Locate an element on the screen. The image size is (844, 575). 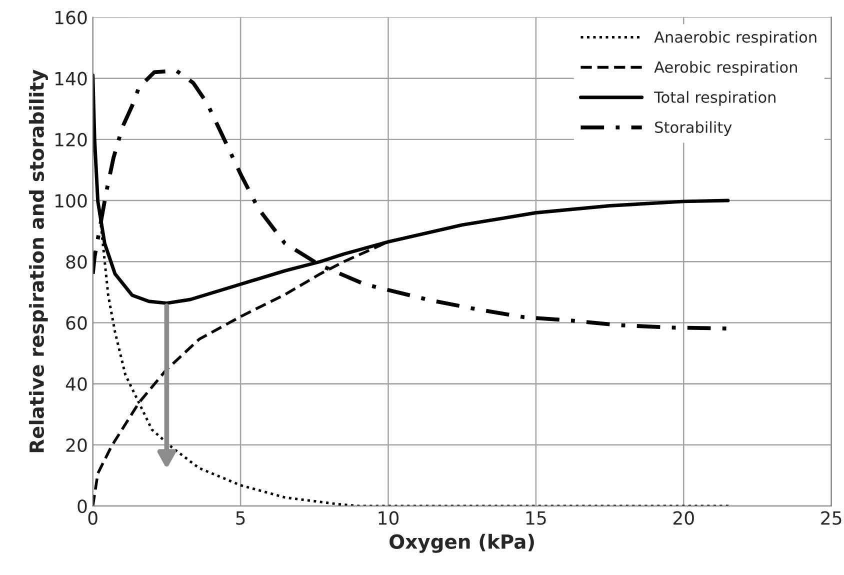
y-tick-label: 100 is located at coordinates (71, 201).